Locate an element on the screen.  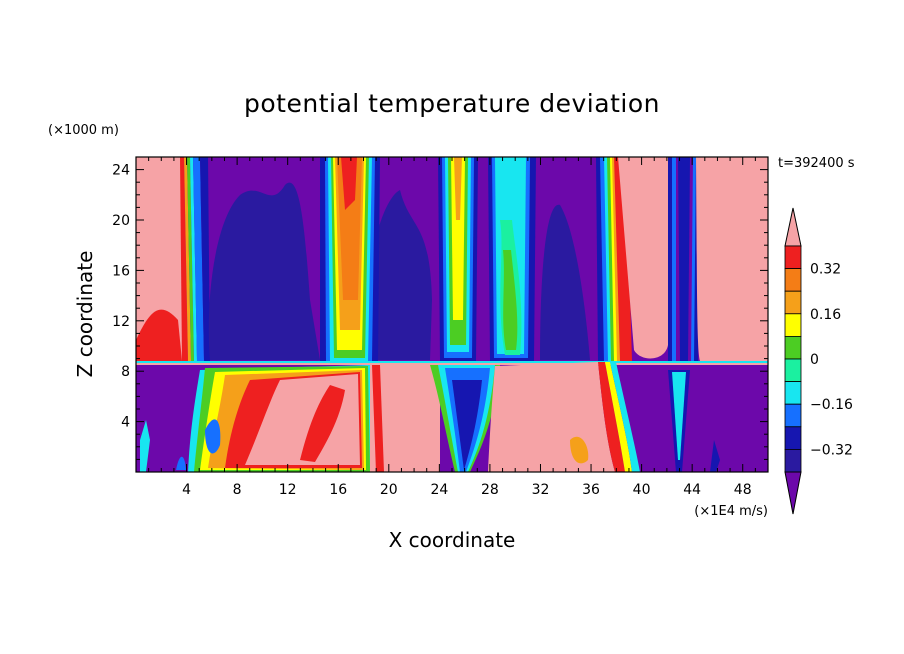
colorbar-label: 0.16 is located at coordinates (825, 315).